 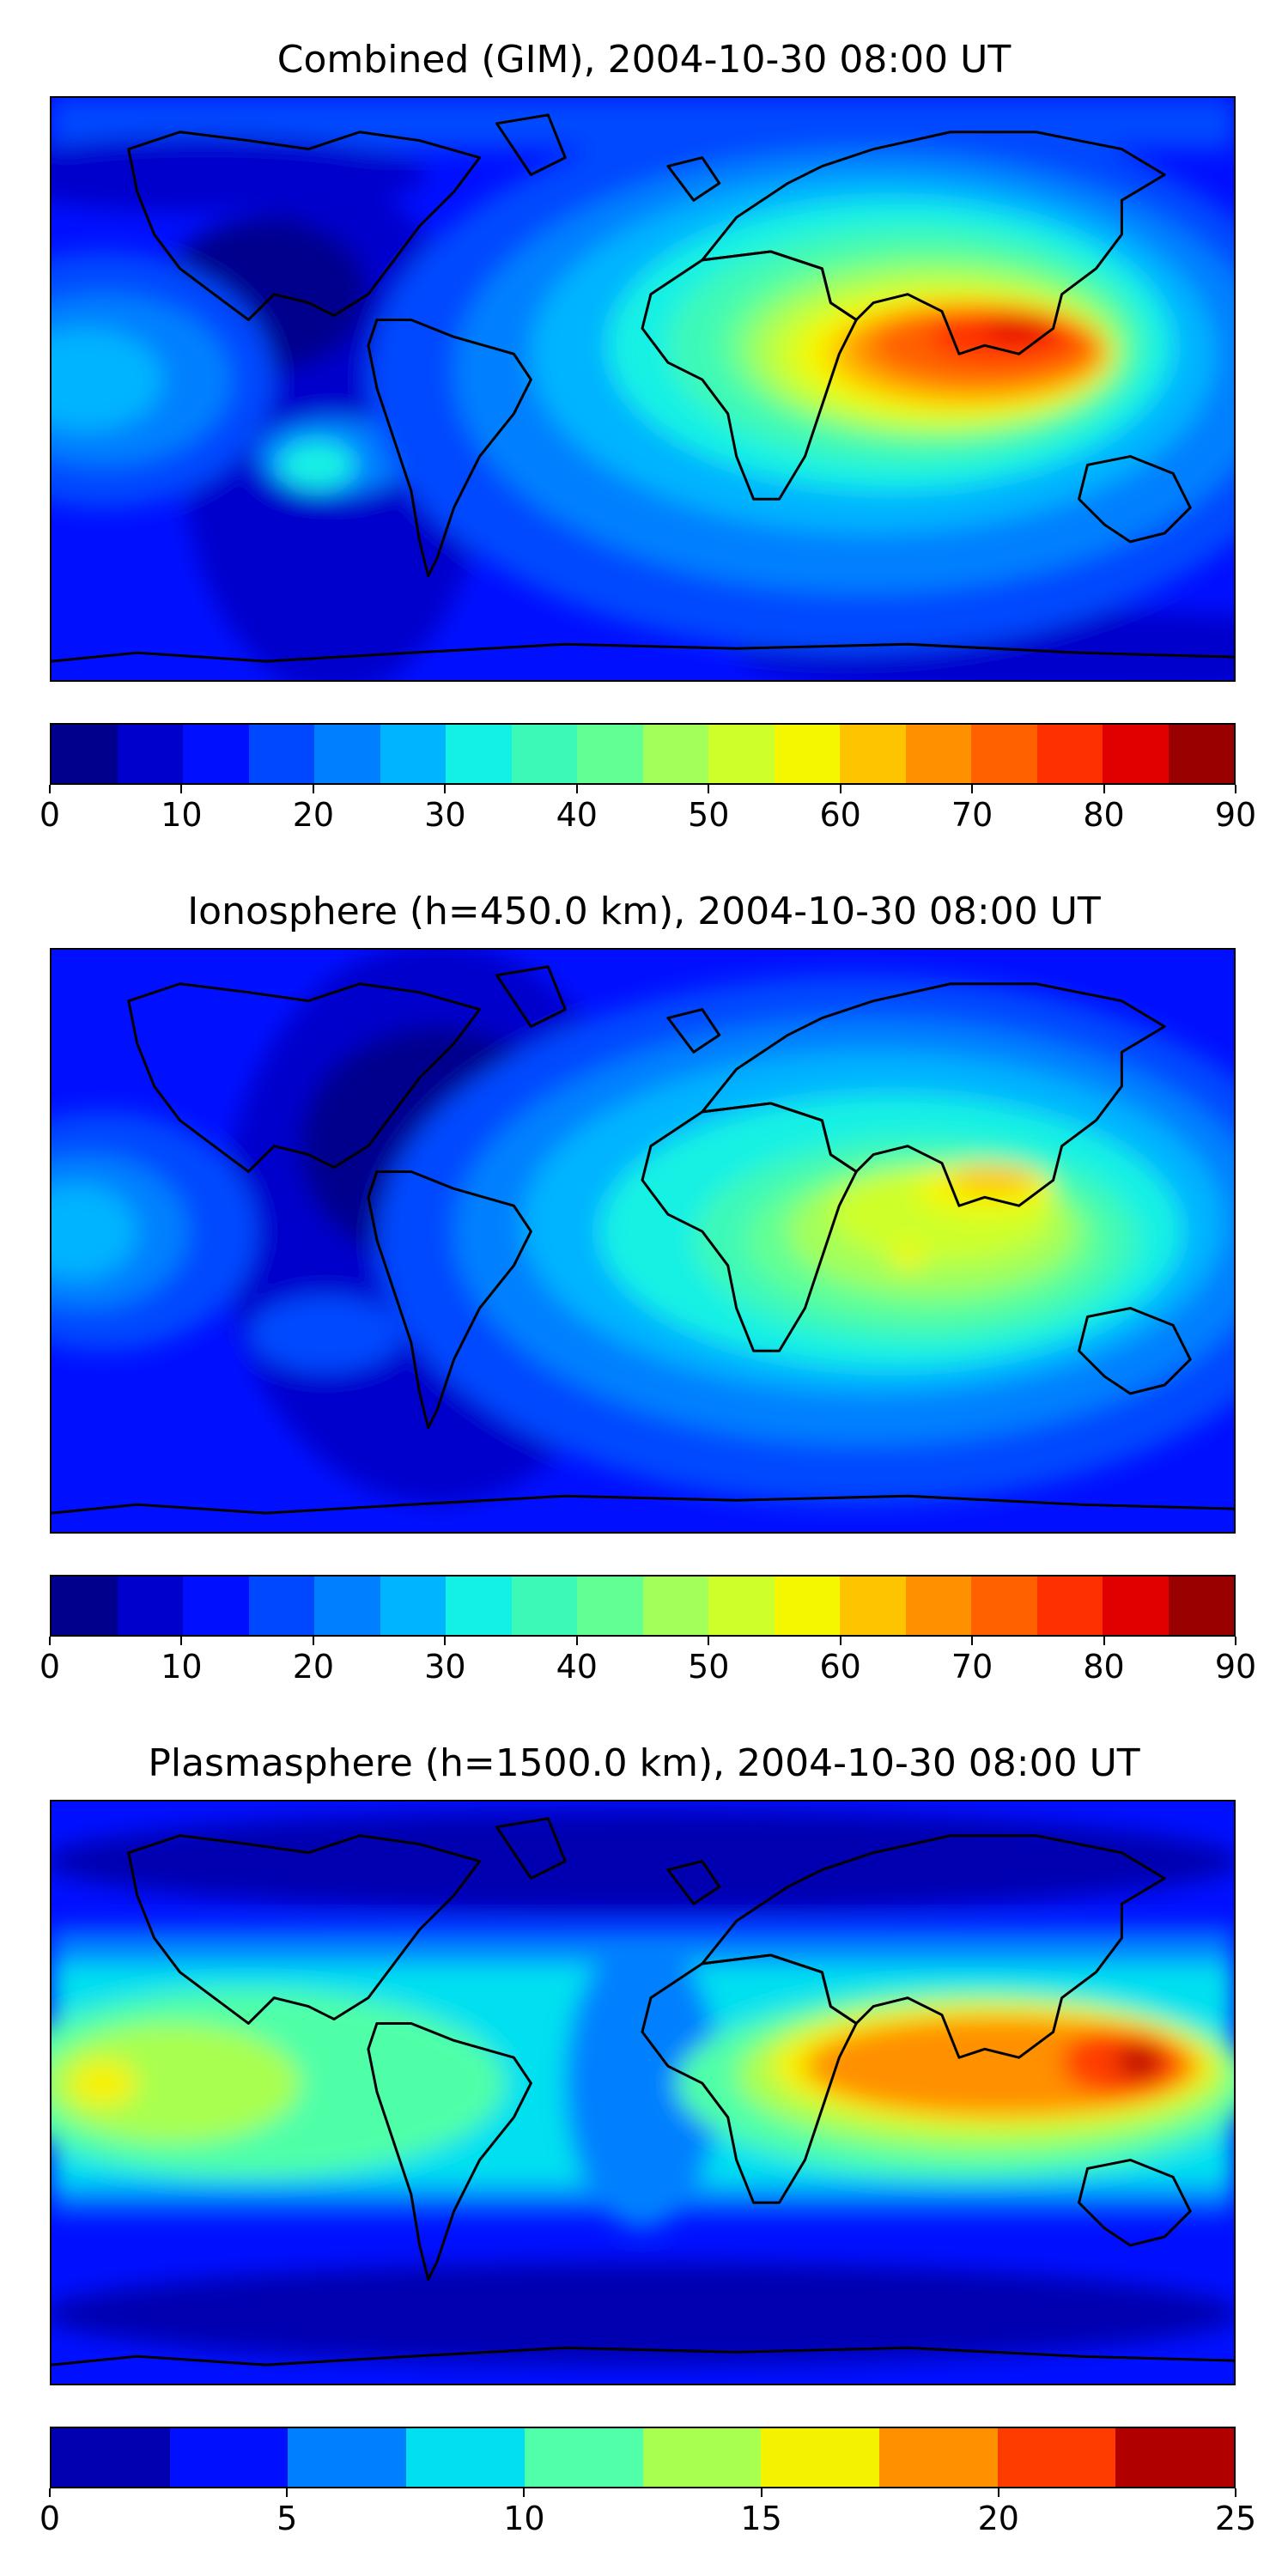 I want to click on colorbar-tick-label: 60, so click(x=840, y=1667).